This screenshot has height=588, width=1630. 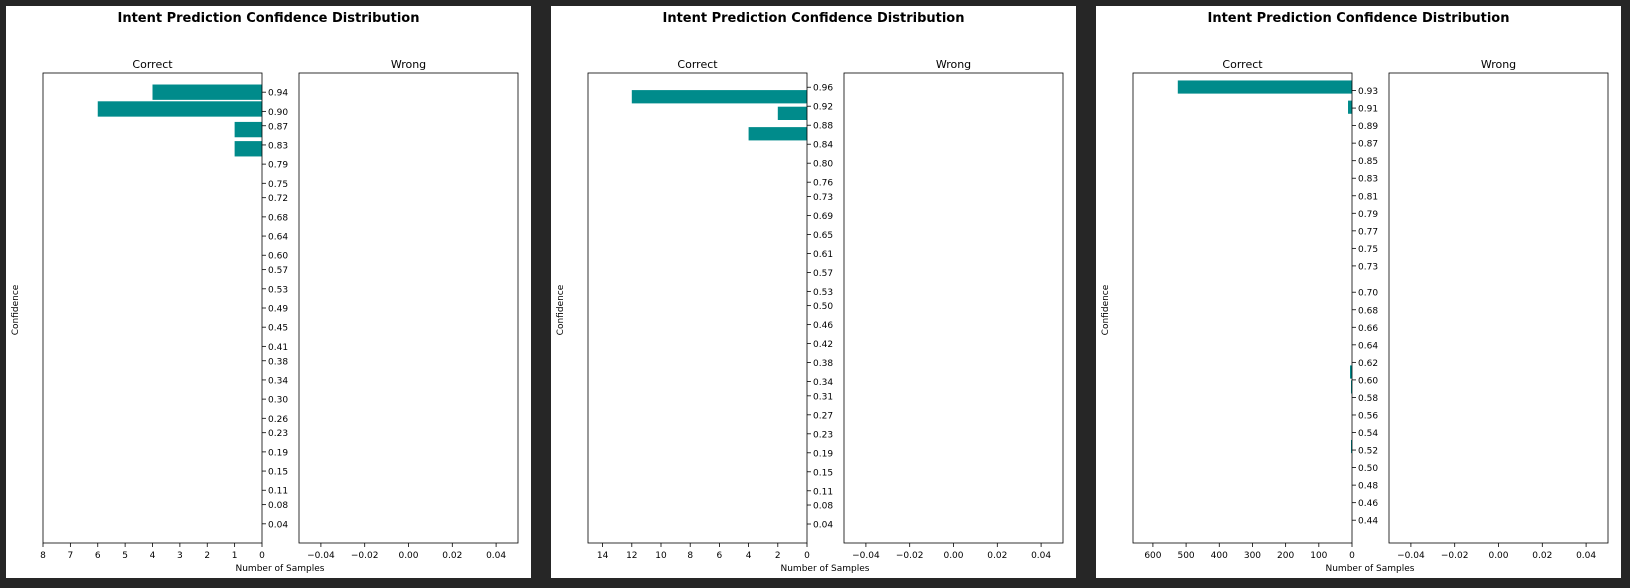 I want to click on y-tick-label: 0.81, so click(x=1368, y=197).